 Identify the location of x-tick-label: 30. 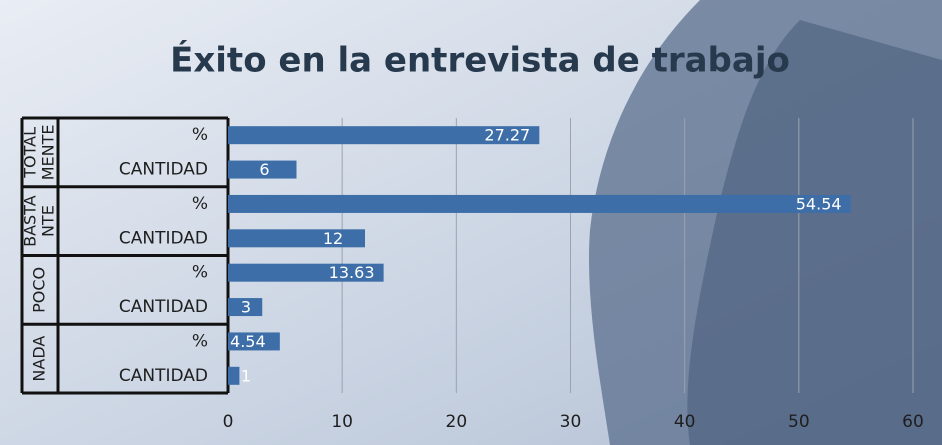
(571, 422).